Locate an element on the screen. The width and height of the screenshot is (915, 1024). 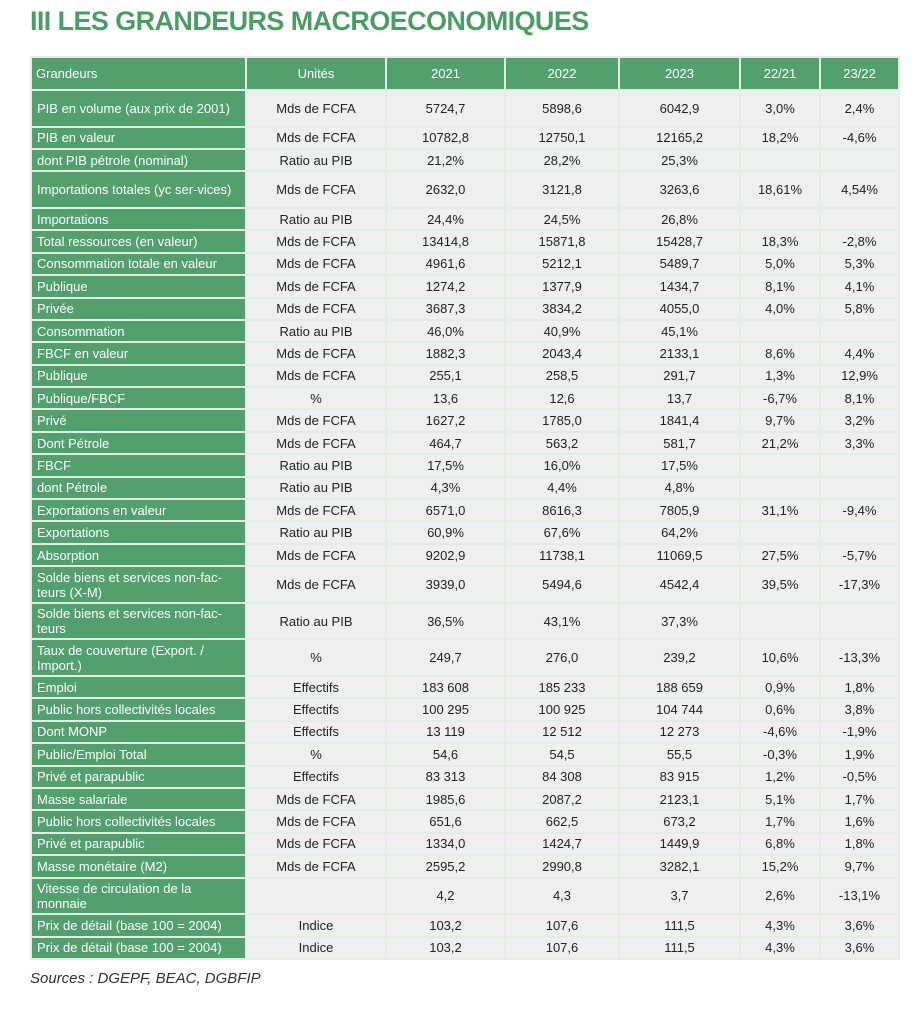
cell-var-23-22: 12,9% is located at coordinates (859, 376).